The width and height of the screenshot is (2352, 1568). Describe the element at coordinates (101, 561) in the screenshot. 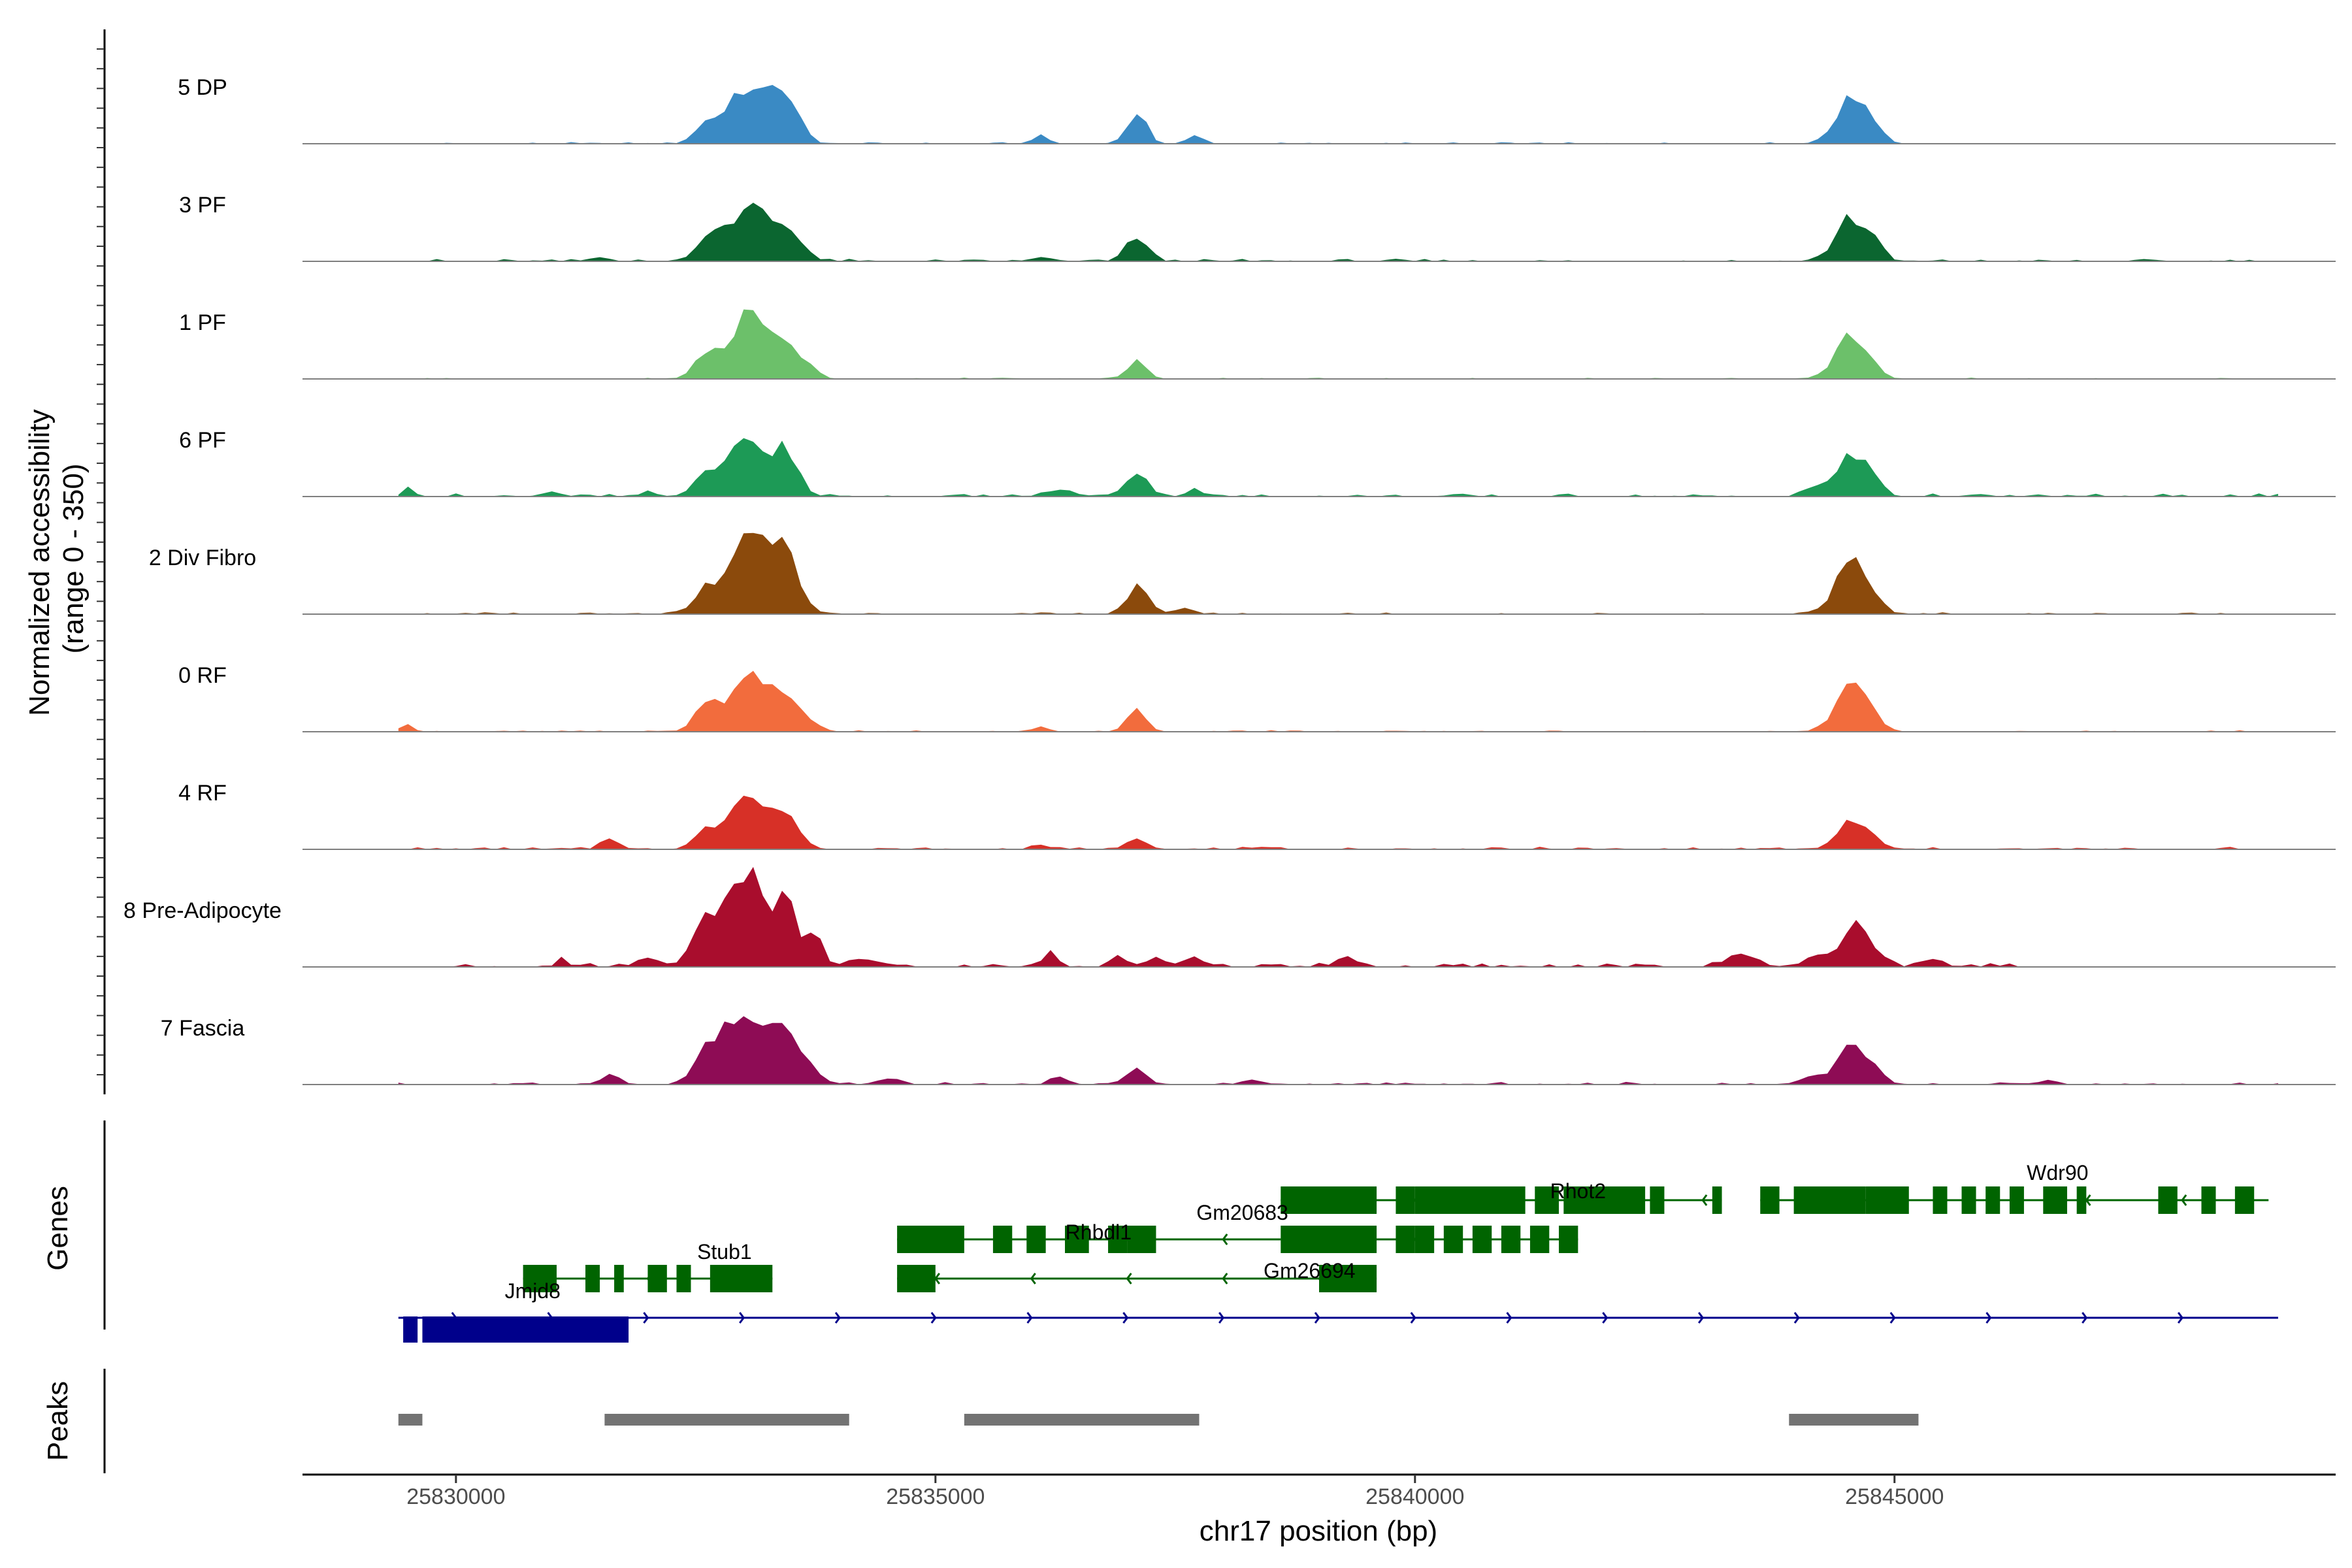

I see `coverage-y-axis` at that location.